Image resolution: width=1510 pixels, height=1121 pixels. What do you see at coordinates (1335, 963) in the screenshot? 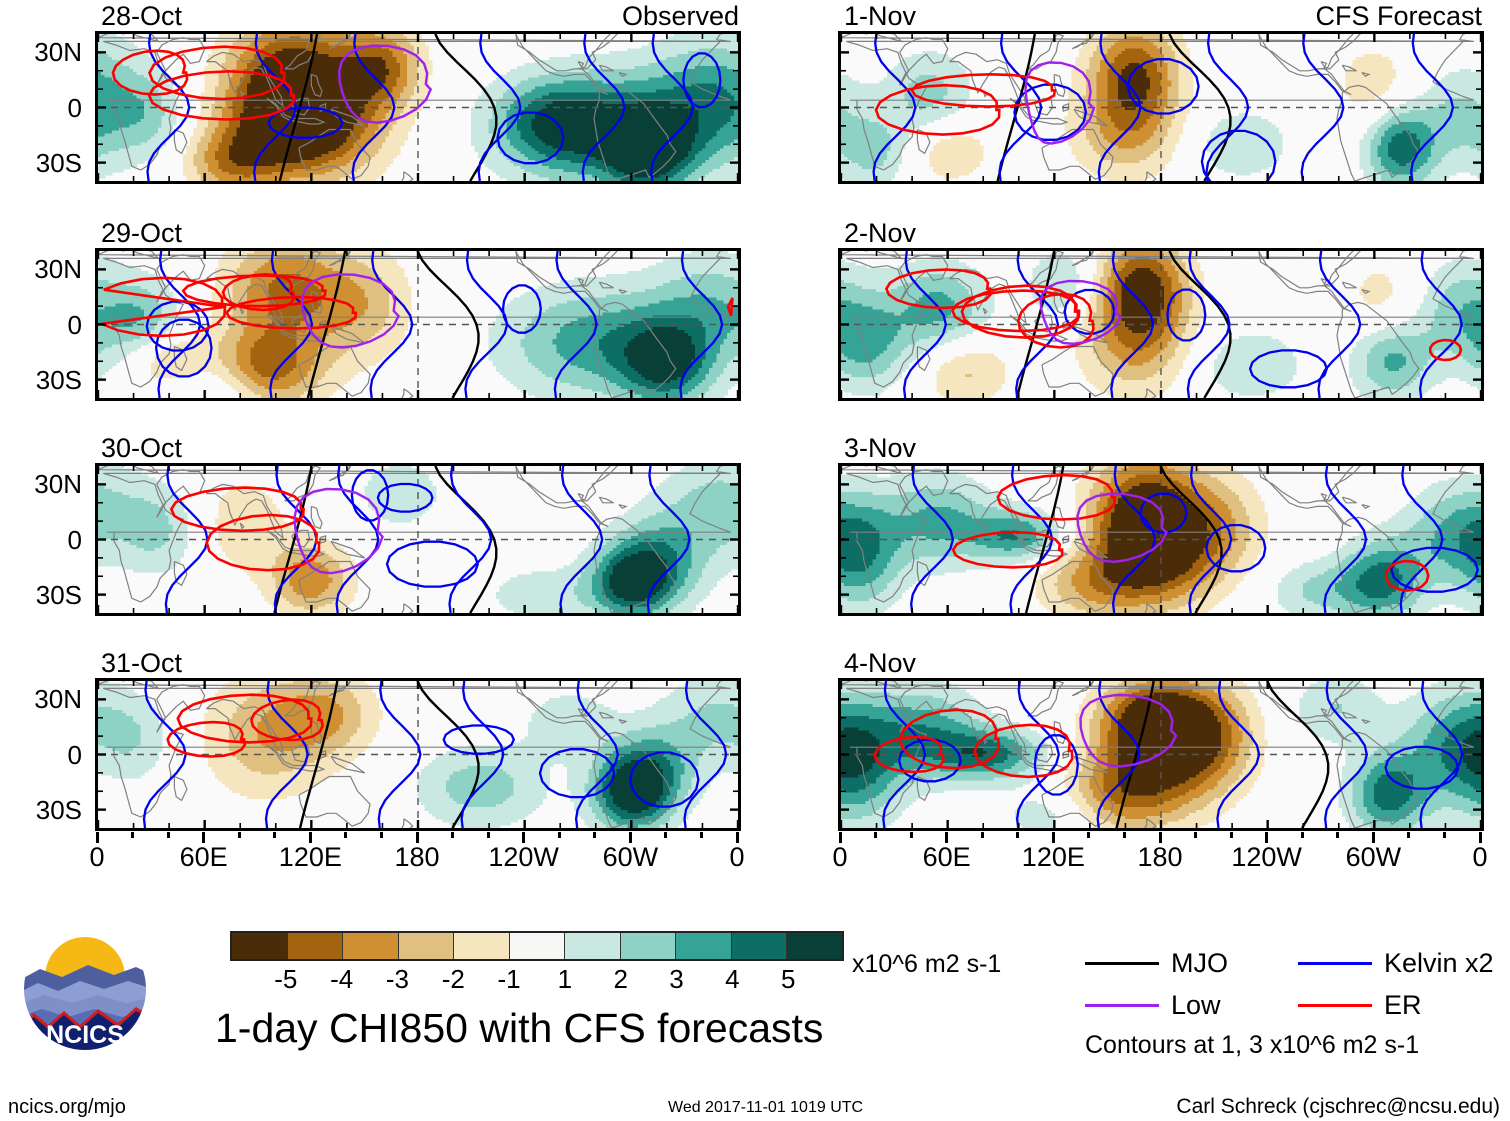
I see `kelvin-line-swatch` at bounding box center [1335, 963].